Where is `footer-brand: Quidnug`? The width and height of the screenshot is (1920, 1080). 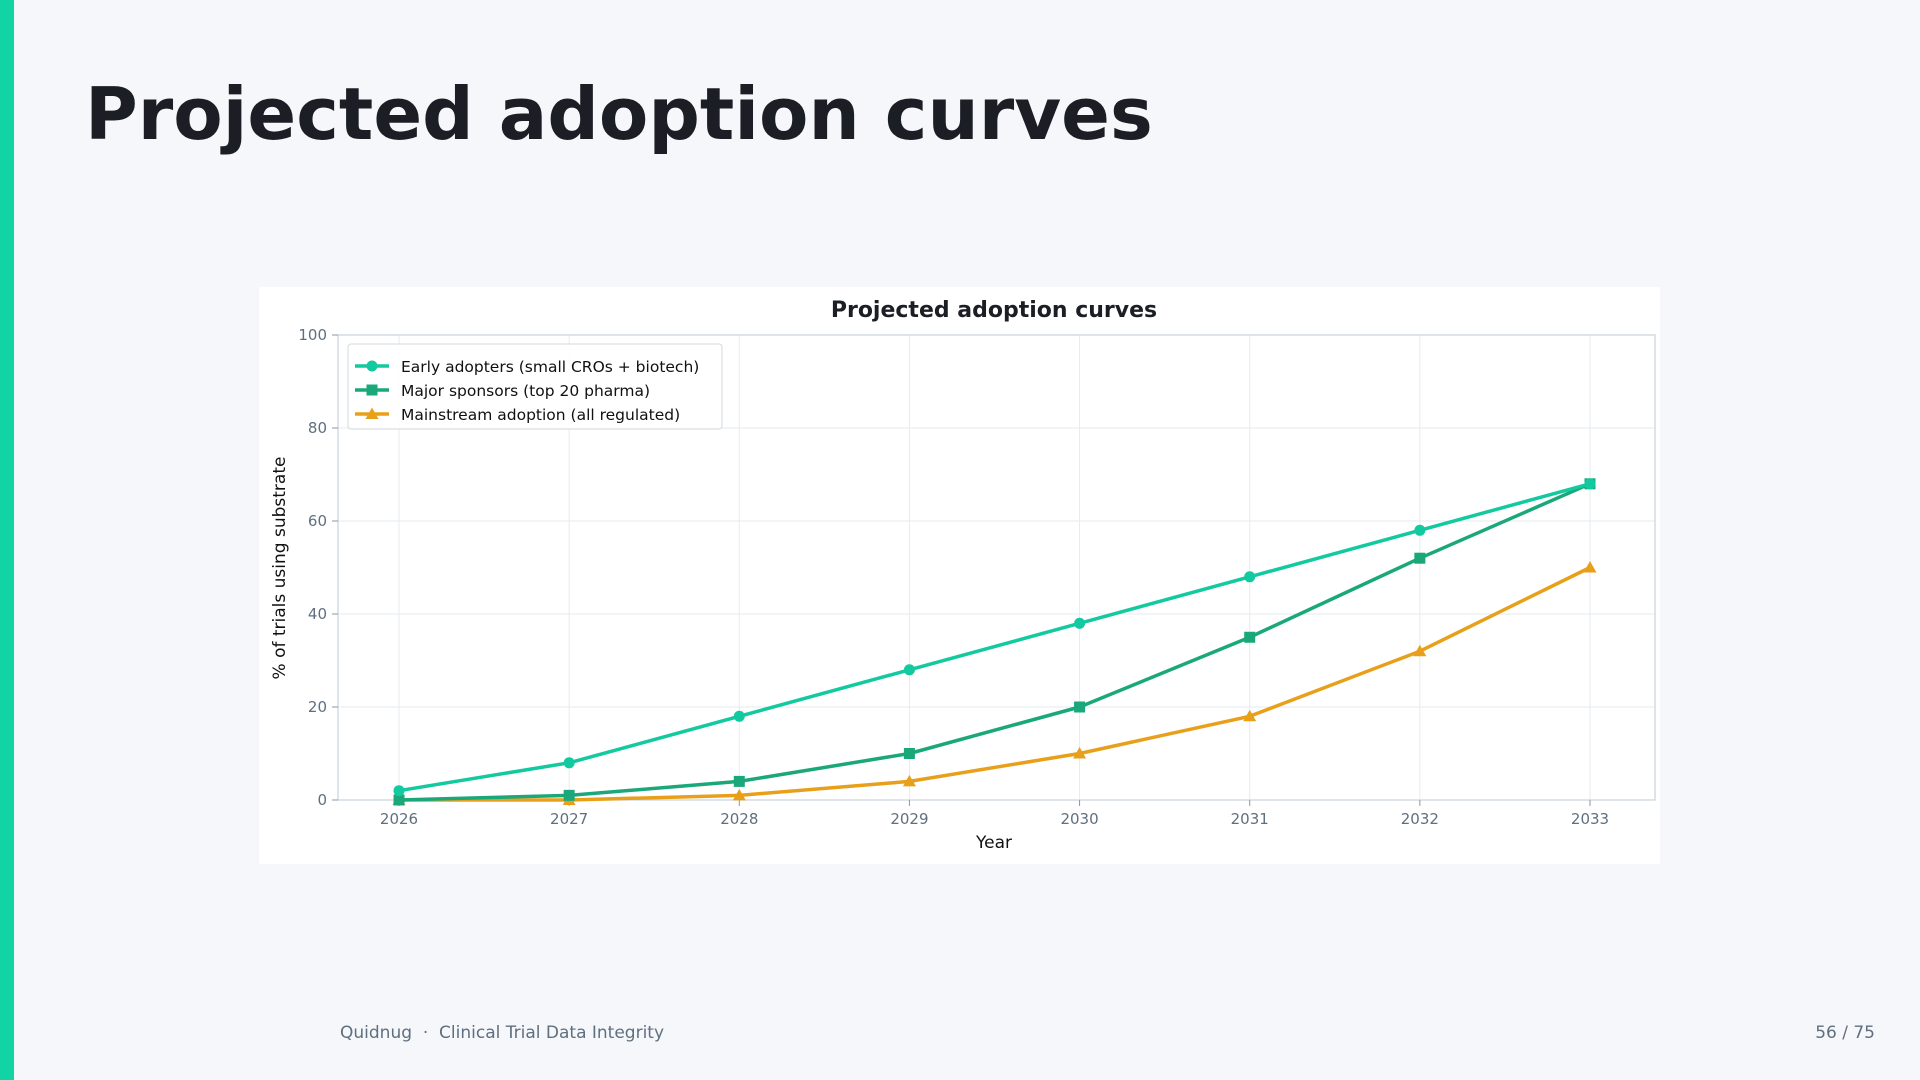 footer-brand: Quidnug is located at coordinates (376, 1033).